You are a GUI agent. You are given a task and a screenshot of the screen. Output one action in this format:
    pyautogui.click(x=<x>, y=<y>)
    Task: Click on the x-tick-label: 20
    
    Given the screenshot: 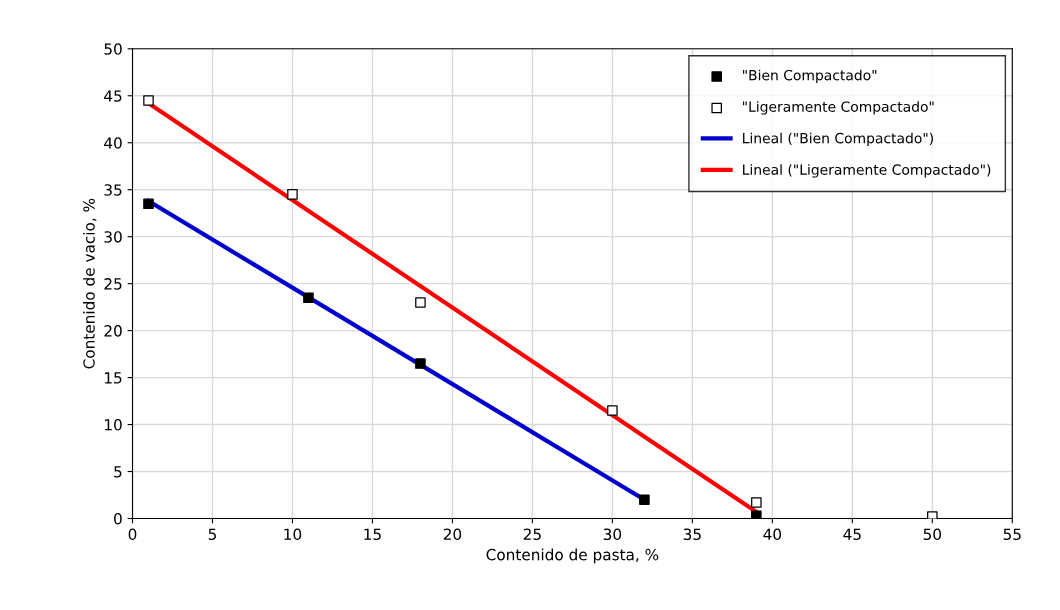 What is the action you would take?
    pyautogui.click(x=452, y=534)
    